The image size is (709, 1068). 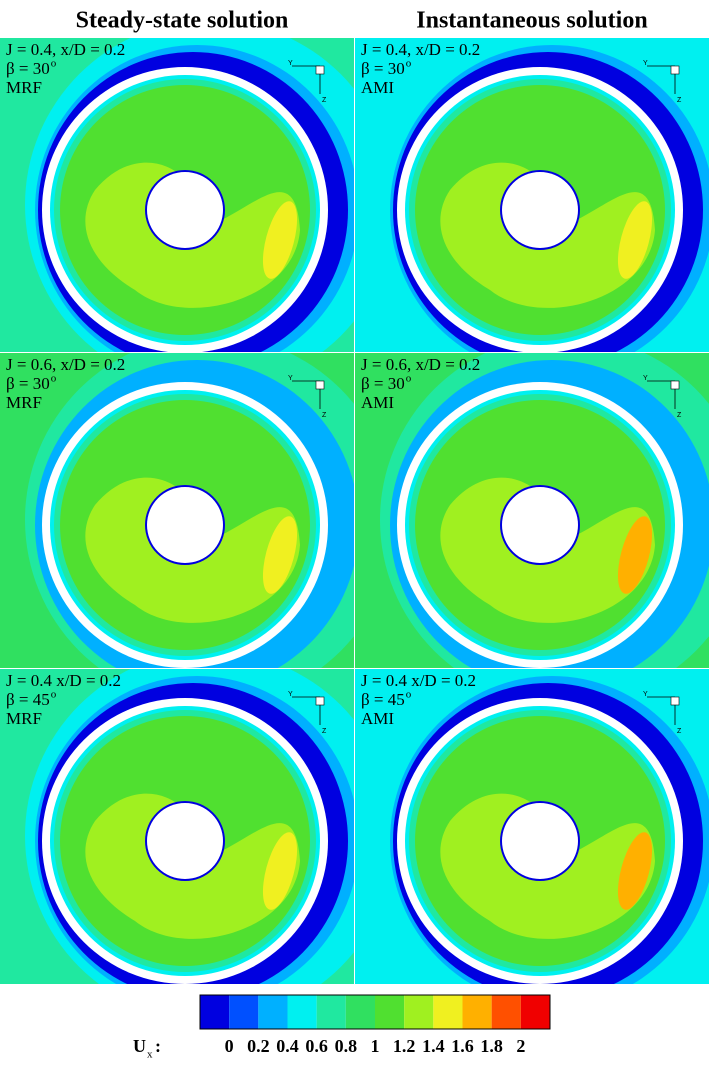 What do you see at coordinates (139, 1046) in the screenshot?
I see `colorbar-label: U` at bounding box center [139, 1046].